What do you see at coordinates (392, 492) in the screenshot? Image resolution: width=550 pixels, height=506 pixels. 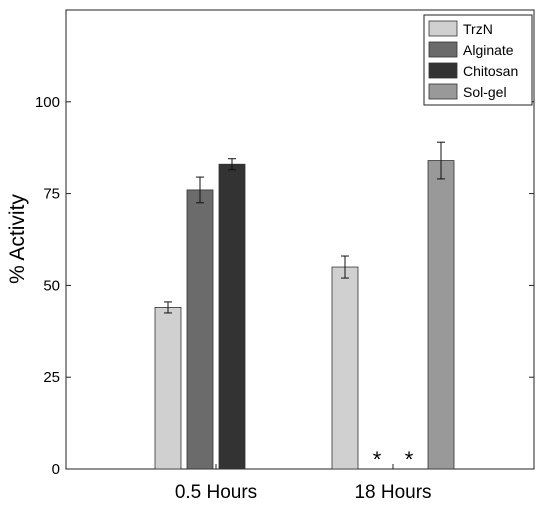 I see `x-category-label: 18 Hours` at bounding box center [392, 492].